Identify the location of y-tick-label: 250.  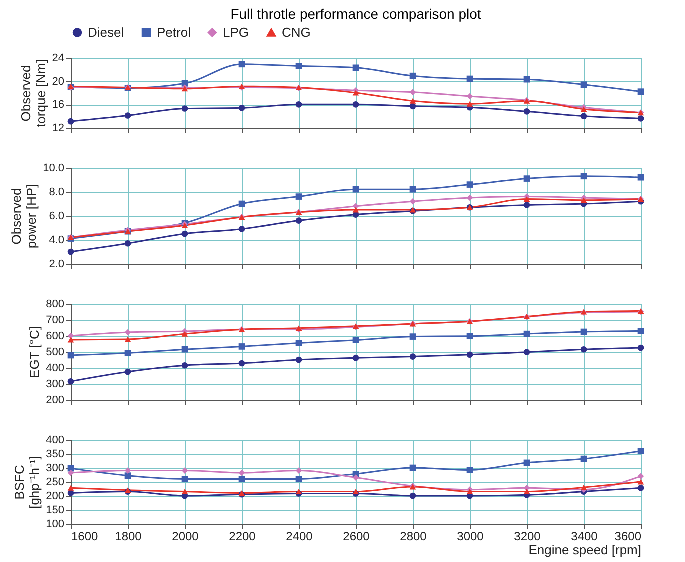
(55, 482).